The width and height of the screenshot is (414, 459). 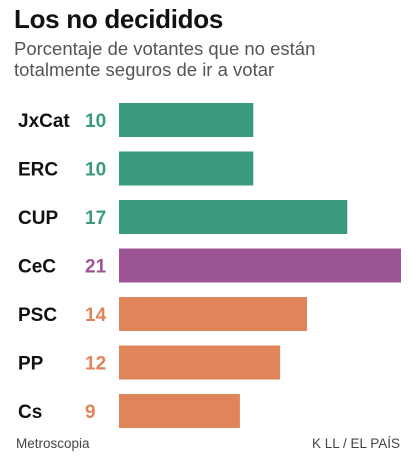 What do you see at coordinates (38, 218) in the screenshot?
I see `category-label-cup: CUP` at bounding box center [38, 218].